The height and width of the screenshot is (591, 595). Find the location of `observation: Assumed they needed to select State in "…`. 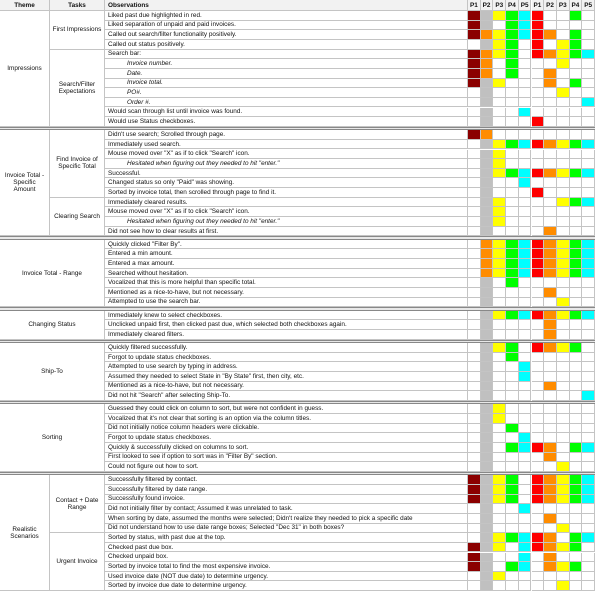

observation: Assumed they needed to select State in "… is located at coordinates (286, 377).